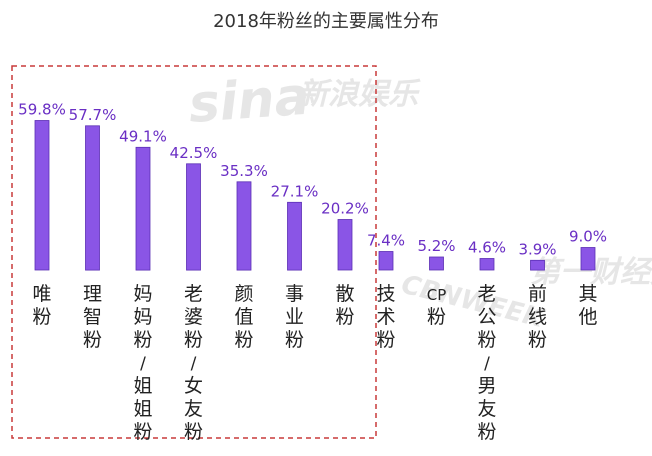 Image resolution: width=652 pixels, height=456 pixels. Describe the element at coordinates (143, 136) in the screenshot. I see `value-label-2: 49.1%` at that location.